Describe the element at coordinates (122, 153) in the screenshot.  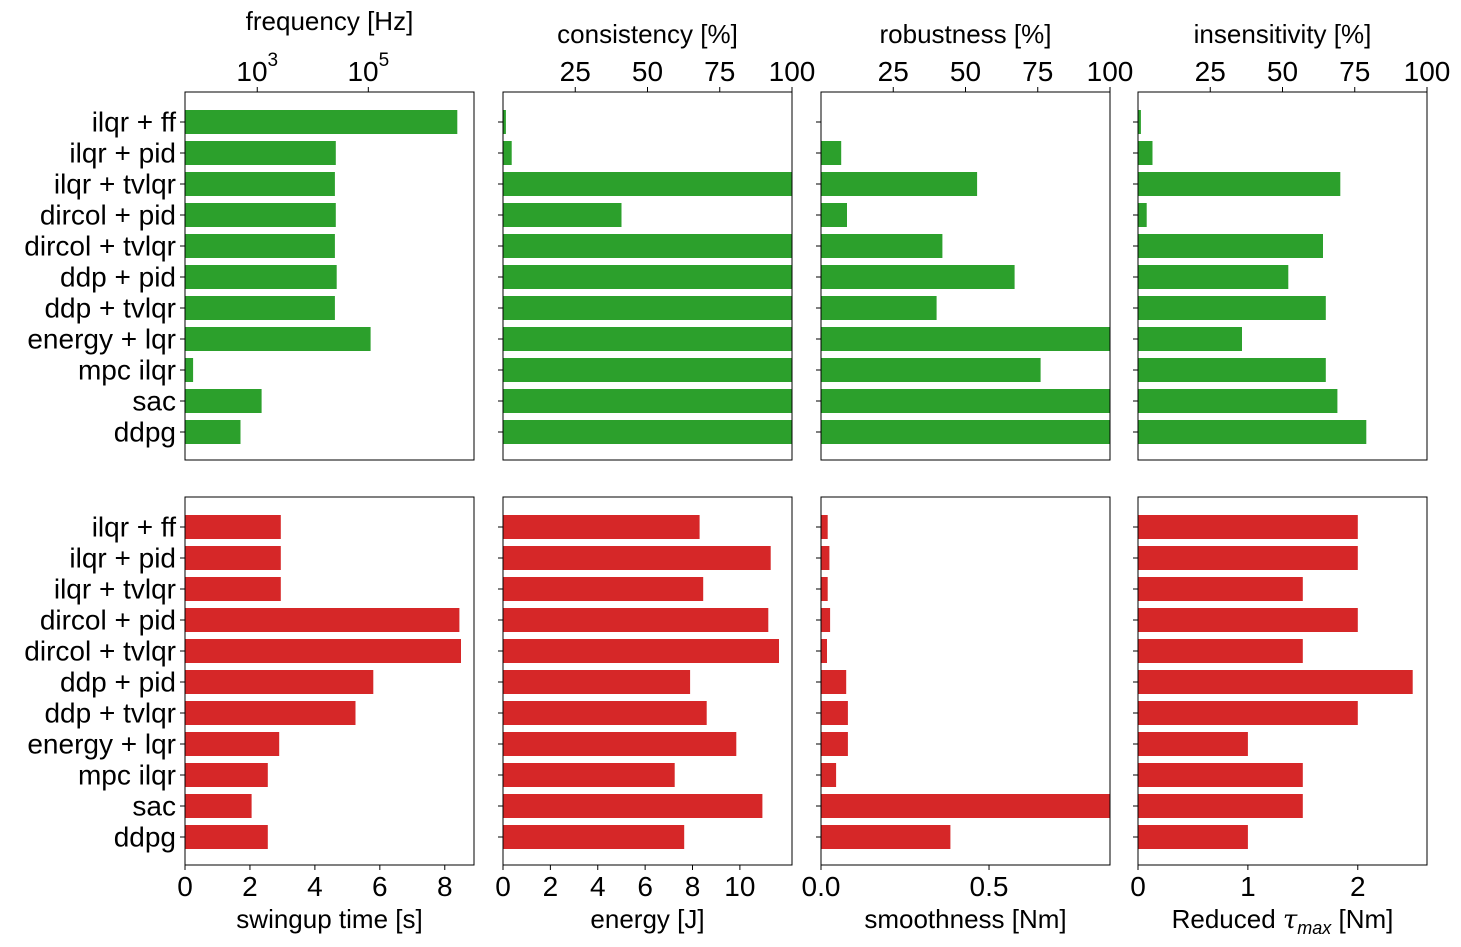
I see `category-label: ilqr + pid` at that location.